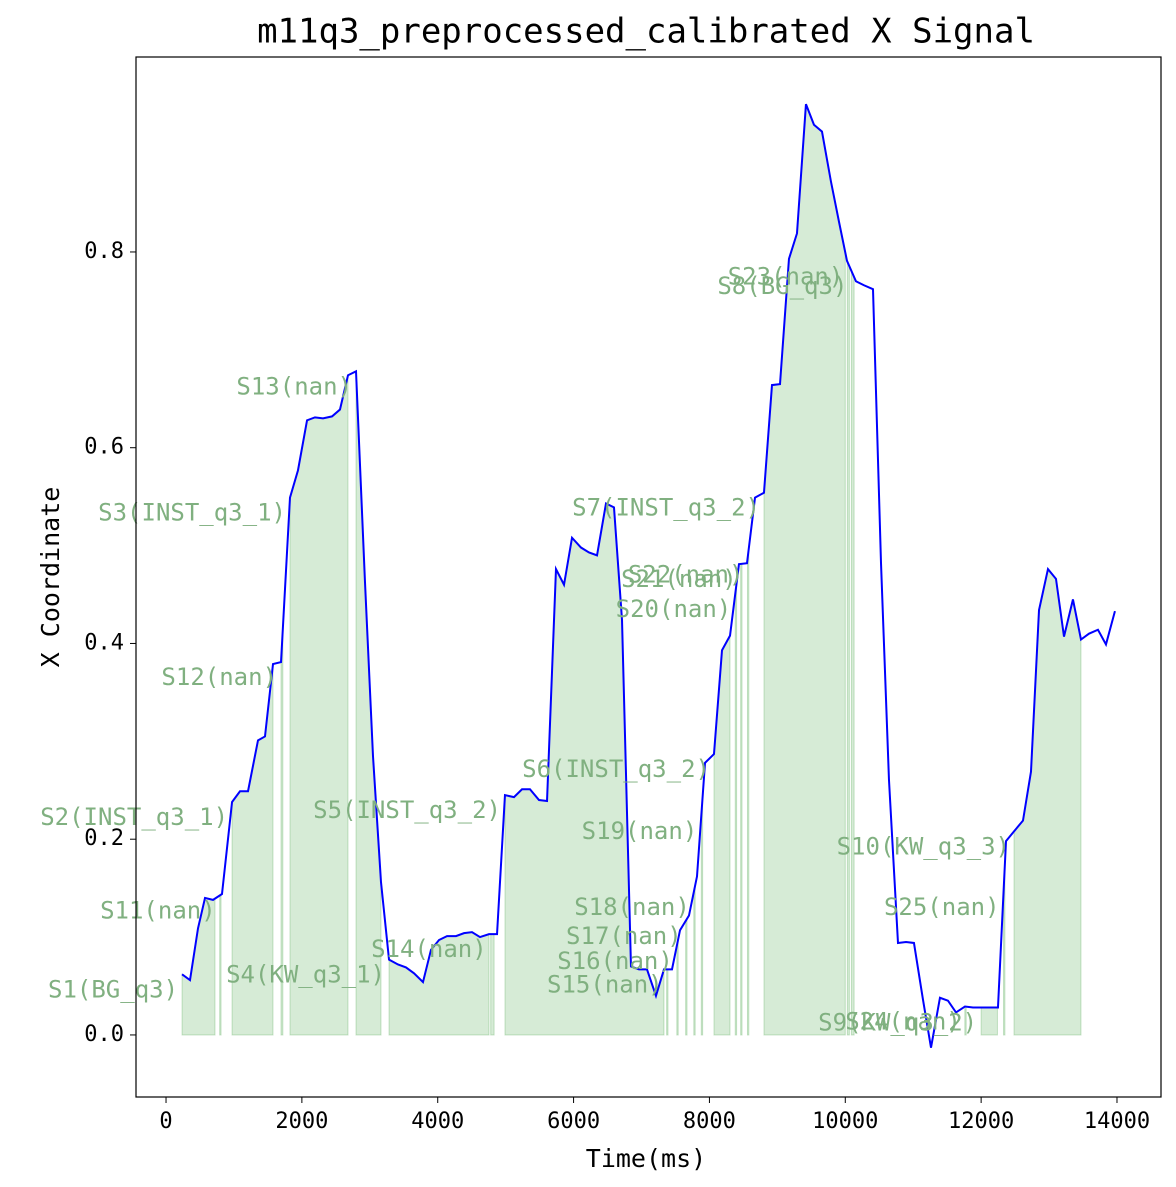 This screenshot has width=1176, height=1187. I want to click on segment-label: S24(nan), so click(903, 1022).